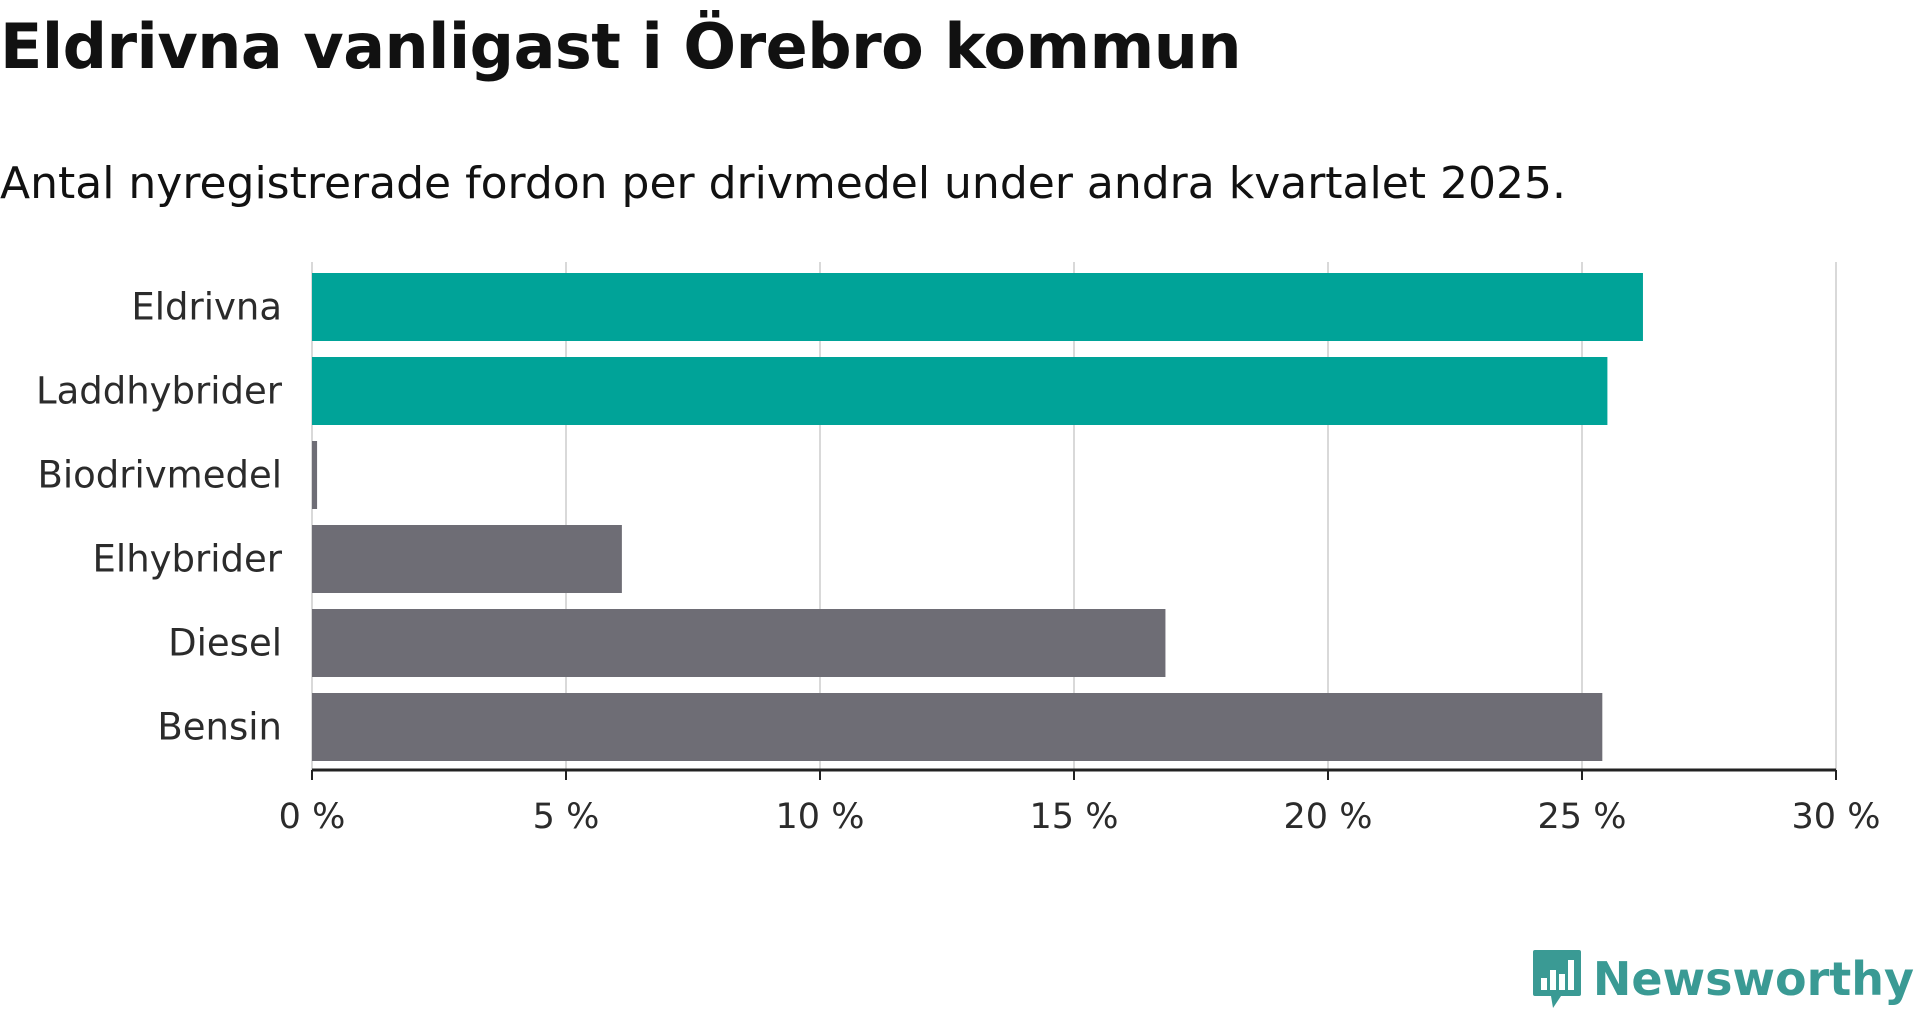  Describe the element at coordinates (1582, 817) in the screenshot. I see `x-tick-label-5: 25 %` at that location.